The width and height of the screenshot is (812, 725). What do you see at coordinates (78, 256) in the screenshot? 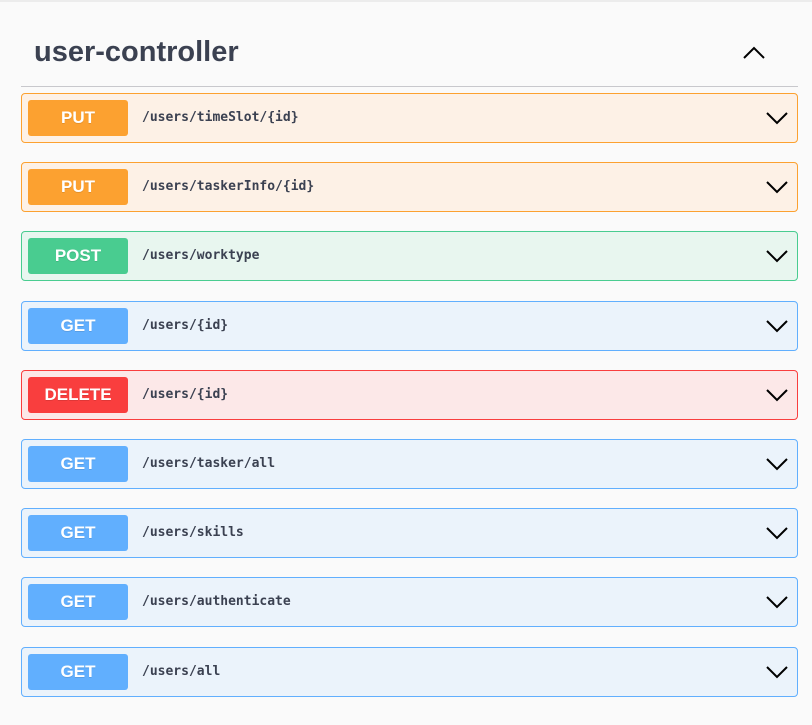
I see `method-badge: POST` at bounding box center [78, 256].